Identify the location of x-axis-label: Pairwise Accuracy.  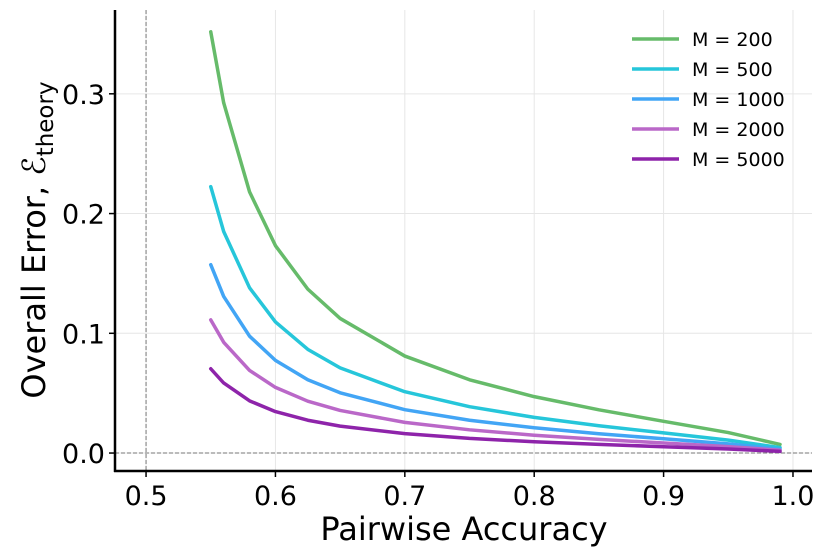
(463, 529).